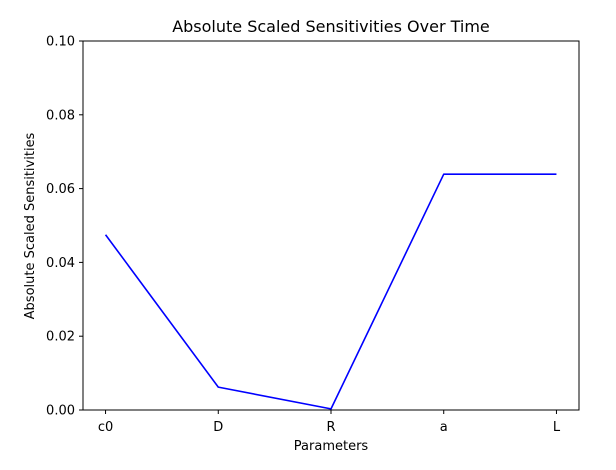  What do you see at coordinates (30, 225) in the screenshot?
I see `y-axis-label: Absolute Scaled Sensitivities` at bounding box center [30, 225].